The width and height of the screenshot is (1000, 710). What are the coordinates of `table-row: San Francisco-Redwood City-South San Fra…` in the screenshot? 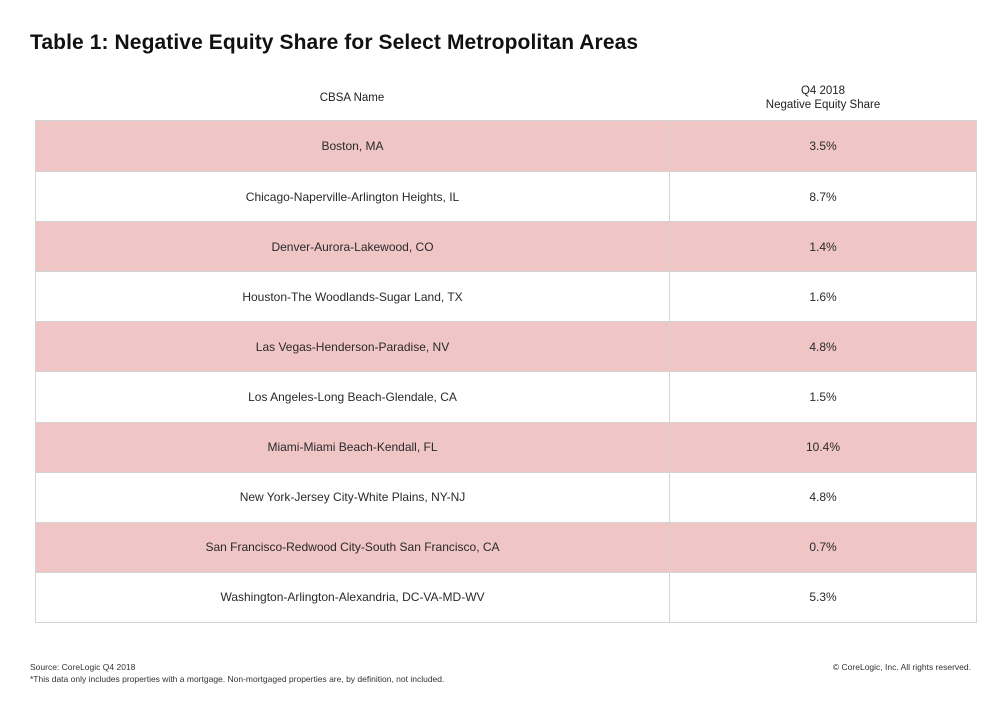 It's located at (506, 546).